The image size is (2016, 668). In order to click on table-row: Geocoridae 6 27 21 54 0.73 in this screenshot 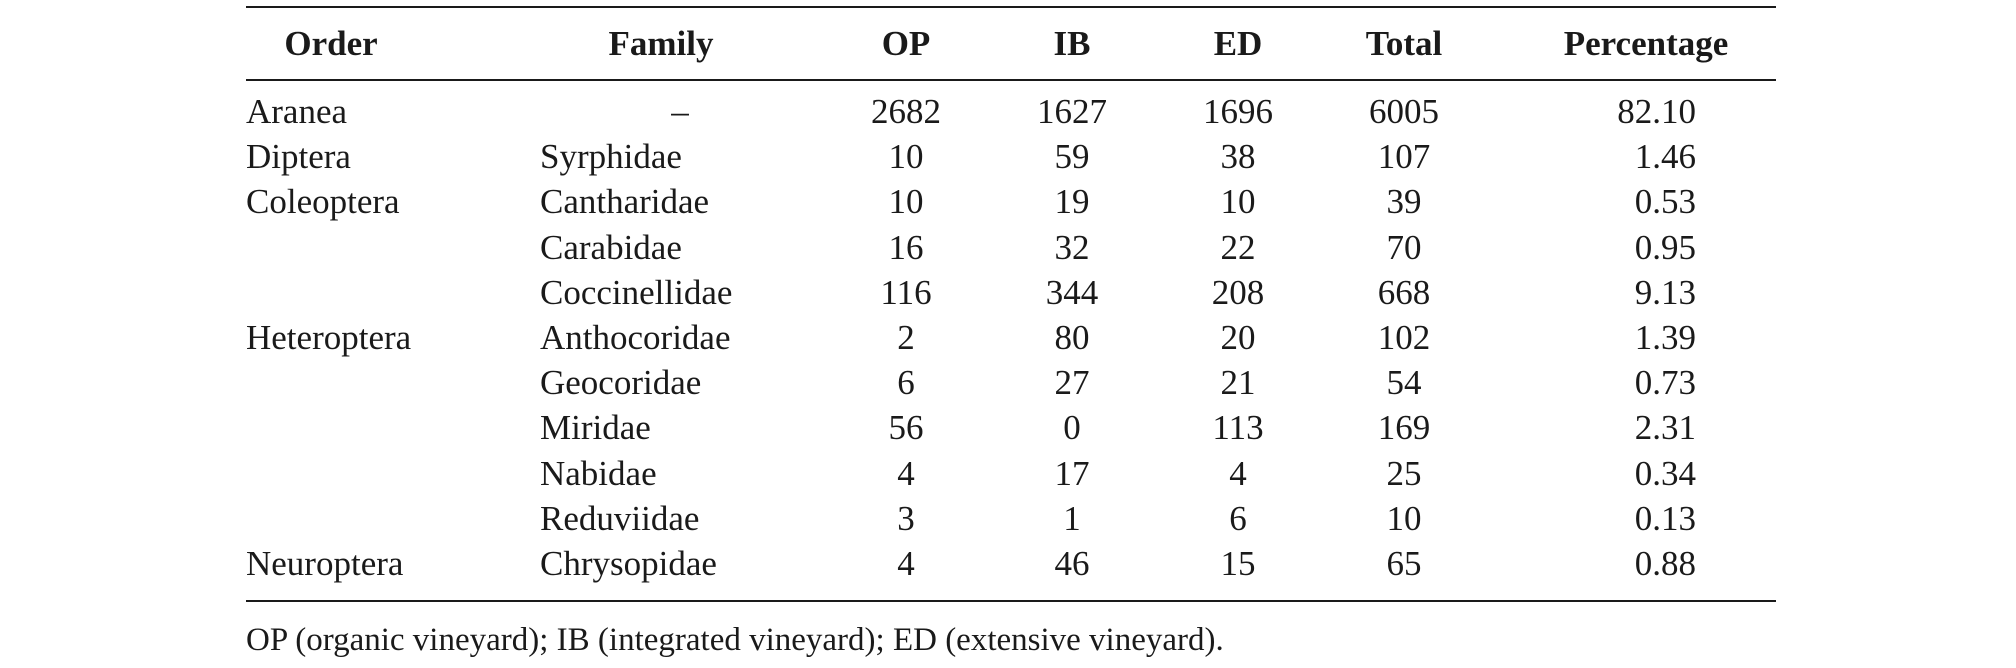, I will do `click(1011, 383)`.